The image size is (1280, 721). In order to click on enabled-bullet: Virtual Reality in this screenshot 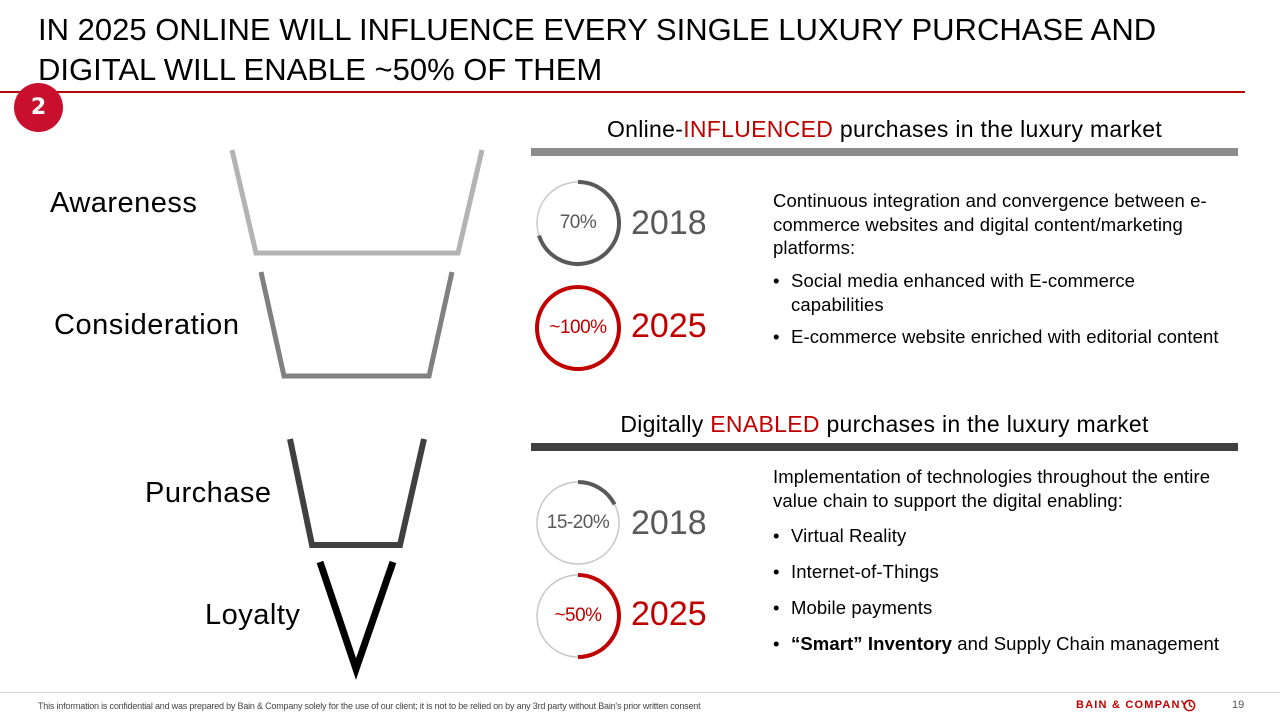, I will do `click(1003, 536)`.